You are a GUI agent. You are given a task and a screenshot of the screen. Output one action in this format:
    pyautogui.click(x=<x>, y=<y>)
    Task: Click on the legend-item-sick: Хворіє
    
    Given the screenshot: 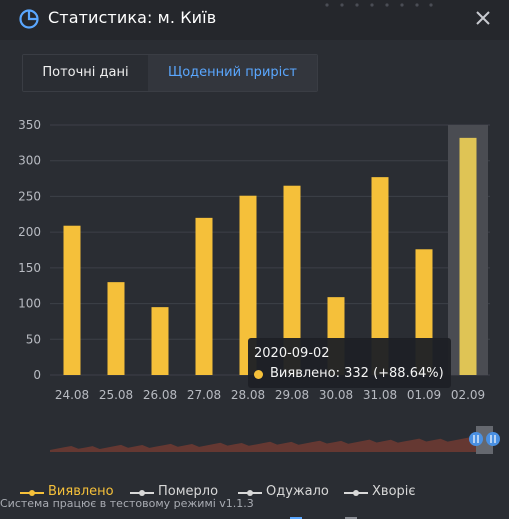 What is the action you would take?
    pyautogui.click(x=394, y=493)
    